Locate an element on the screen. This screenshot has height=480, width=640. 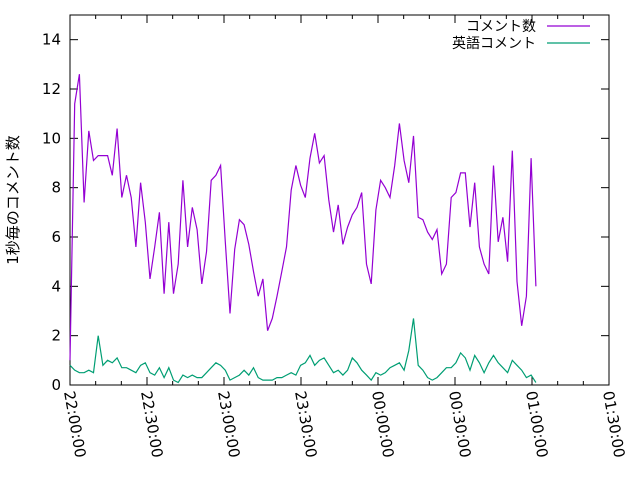
y-tick-label: 0 is located at coordinates (56, 385).